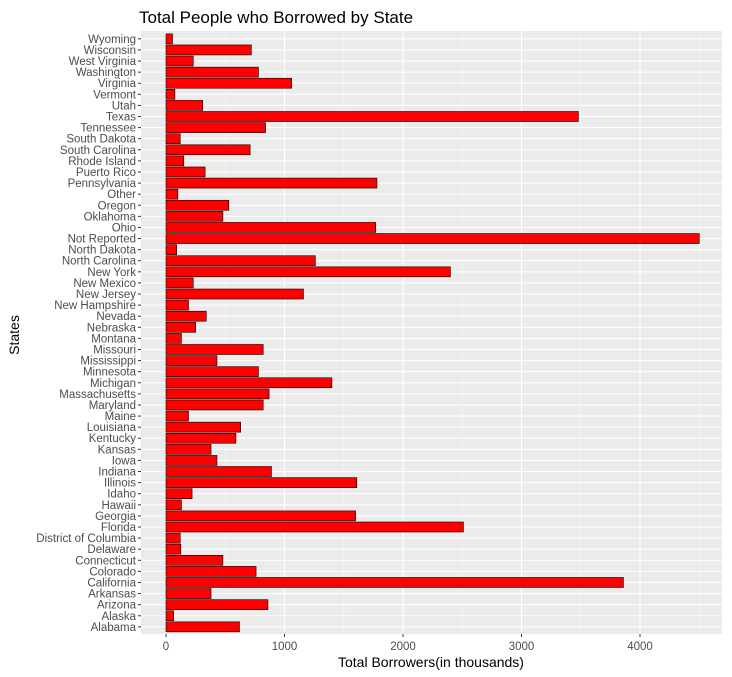 Image resolution: width=732 pixels, height=677 pixels. I want to click on y-tick-label: Idaho, so click(121, 495).